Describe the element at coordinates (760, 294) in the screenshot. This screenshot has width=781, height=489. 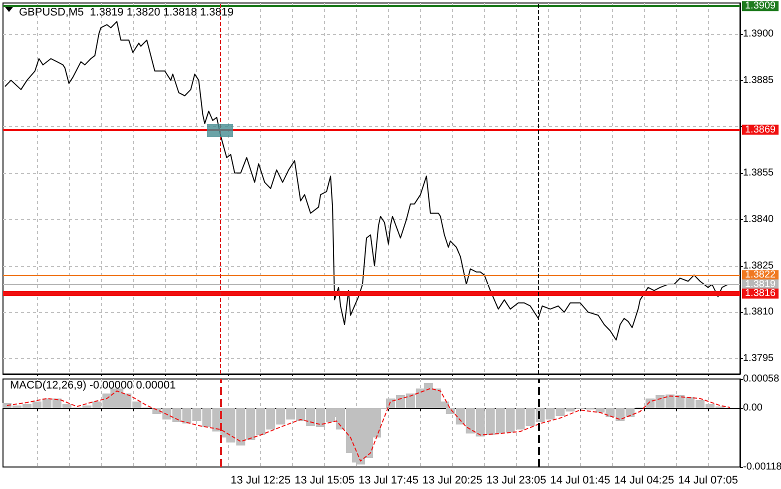
I see `ref-line-label: 1.3816` at that location.